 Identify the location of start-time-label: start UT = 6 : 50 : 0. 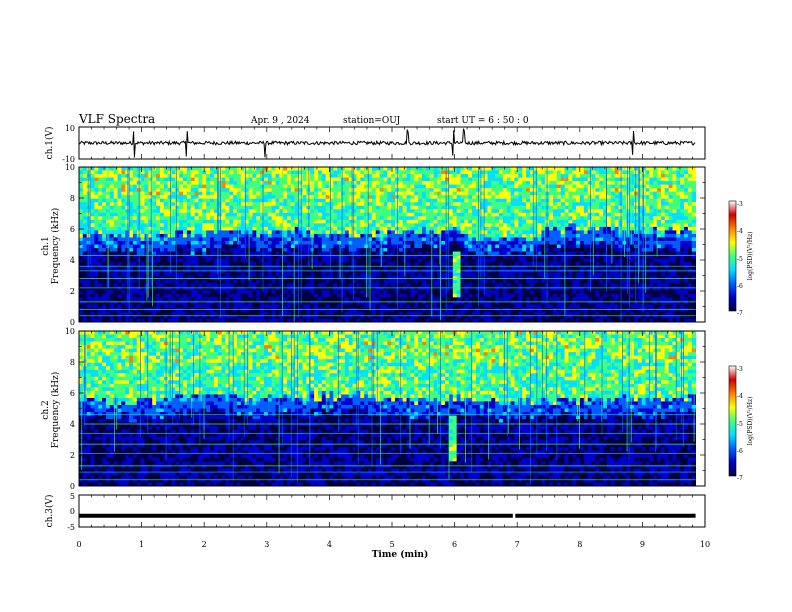
(483, 121).